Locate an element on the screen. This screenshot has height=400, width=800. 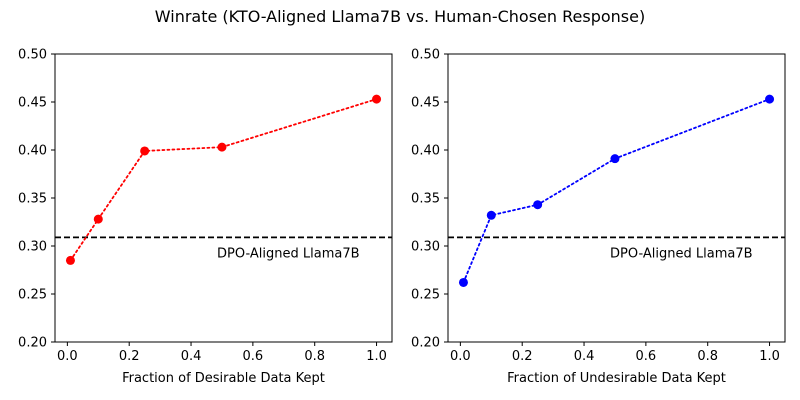
x-axis-label: Fraction of Desirable Data Kept is located at coordinates (223, 378).